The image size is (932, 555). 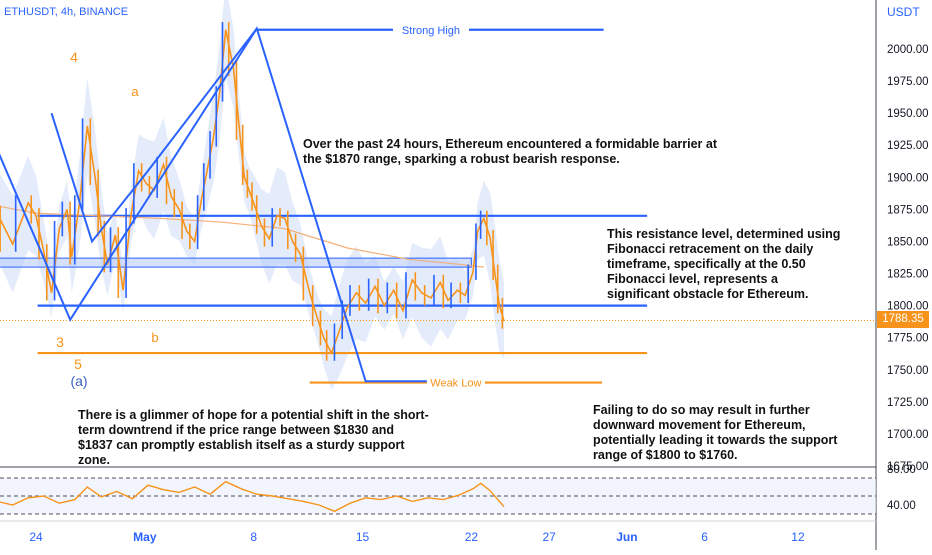 I want to click on rsi-line, so click(x=252, y=496).